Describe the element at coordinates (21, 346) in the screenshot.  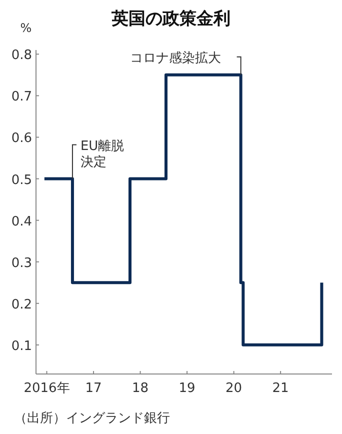
I see `y-tick-label: 0.1` at that location.